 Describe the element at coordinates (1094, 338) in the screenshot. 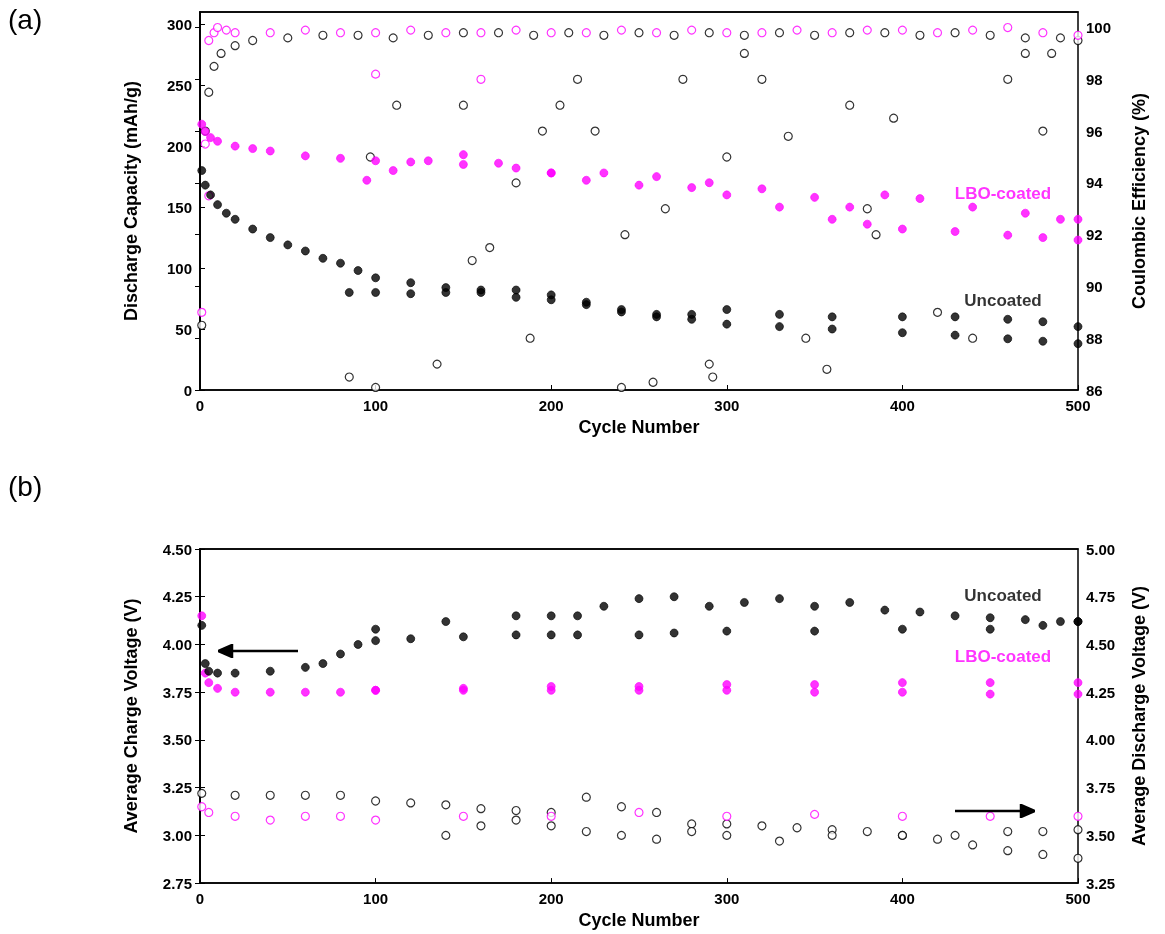

I see `y2-tick-label: 88` at that location.